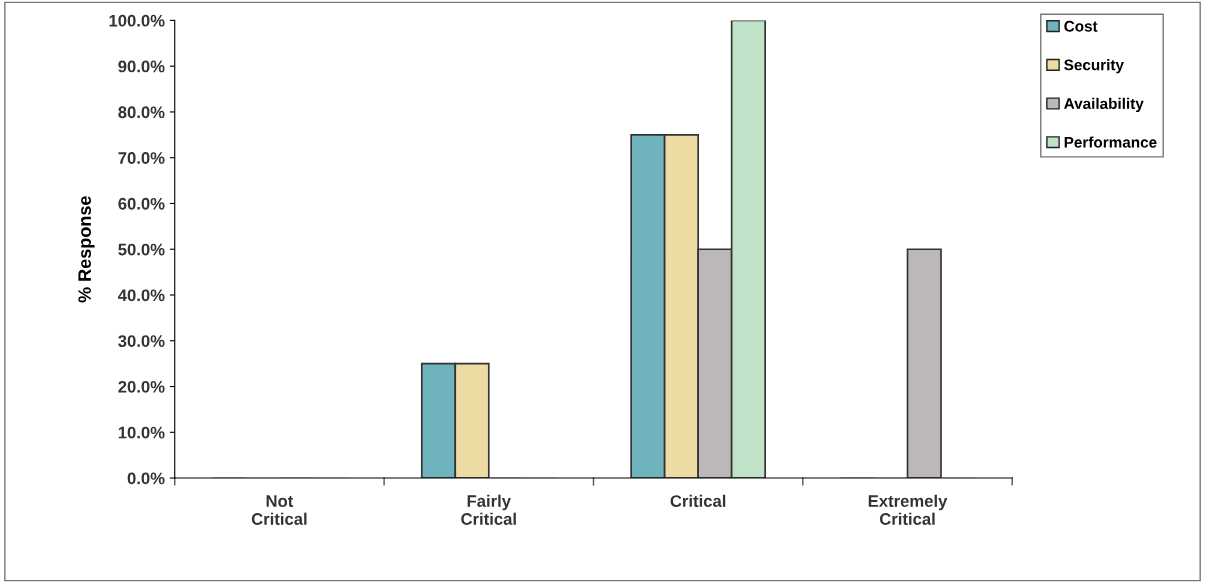  I want to click on y-tick-label: 100.0%, so click(137, 20).